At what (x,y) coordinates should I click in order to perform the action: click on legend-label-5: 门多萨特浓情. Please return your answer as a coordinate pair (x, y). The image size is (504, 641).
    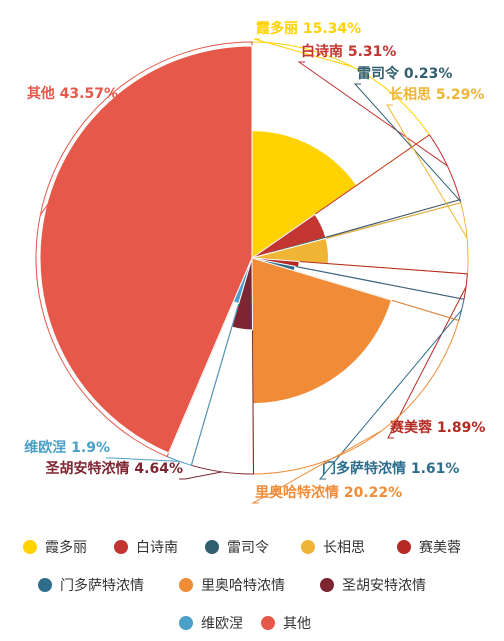
    Looking at the image, I should click on (102, 585).